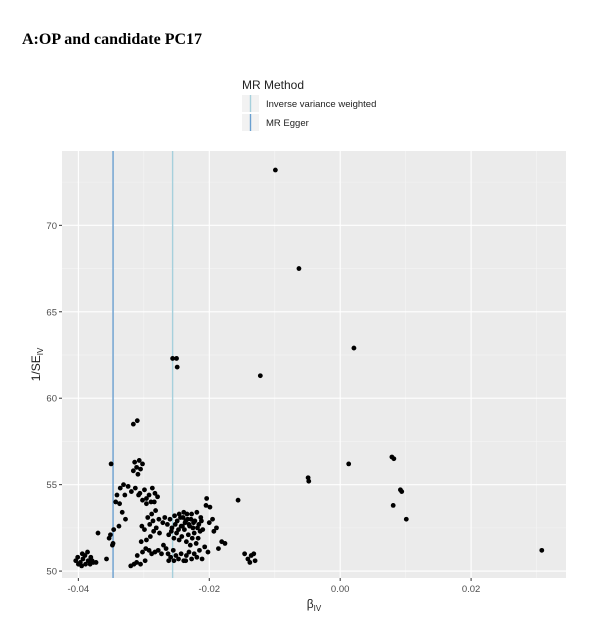 This screenshot has height=638, width=602. What do you see at coordinates (321, 104) in the screenshot?
I see `legend-label: Inverse variance weighted` at bounding box center [321, 104].